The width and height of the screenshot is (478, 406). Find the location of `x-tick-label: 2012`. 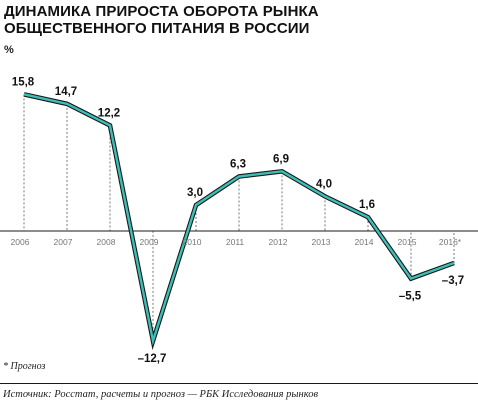

x-tick-label: 2012 is located at coordinates (278, 242).